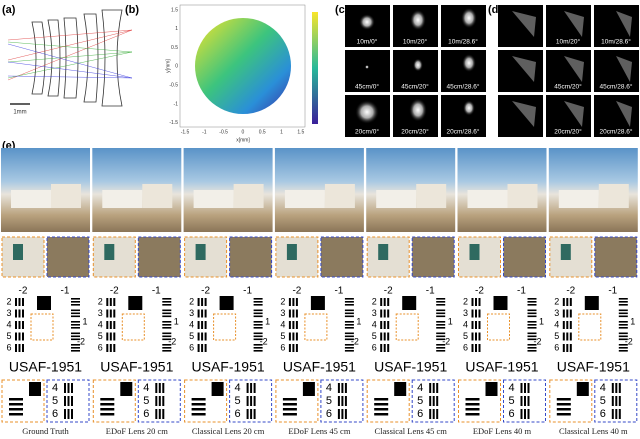 This screenshot has height=439, width=640. What do you see at coordinates (568, 116) in the screenshot?
I see `psf-image` at bounding box center [568, 116].